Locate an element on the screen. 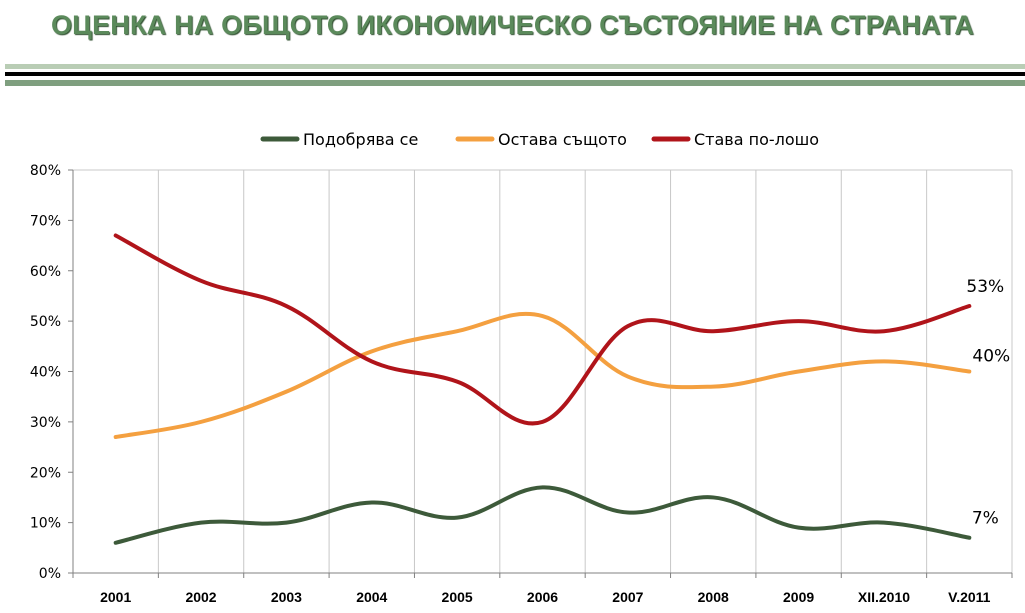 This screenshot has width=1025, height=613. legend-label-2: Остава същото is located at coordinates (562, 139).